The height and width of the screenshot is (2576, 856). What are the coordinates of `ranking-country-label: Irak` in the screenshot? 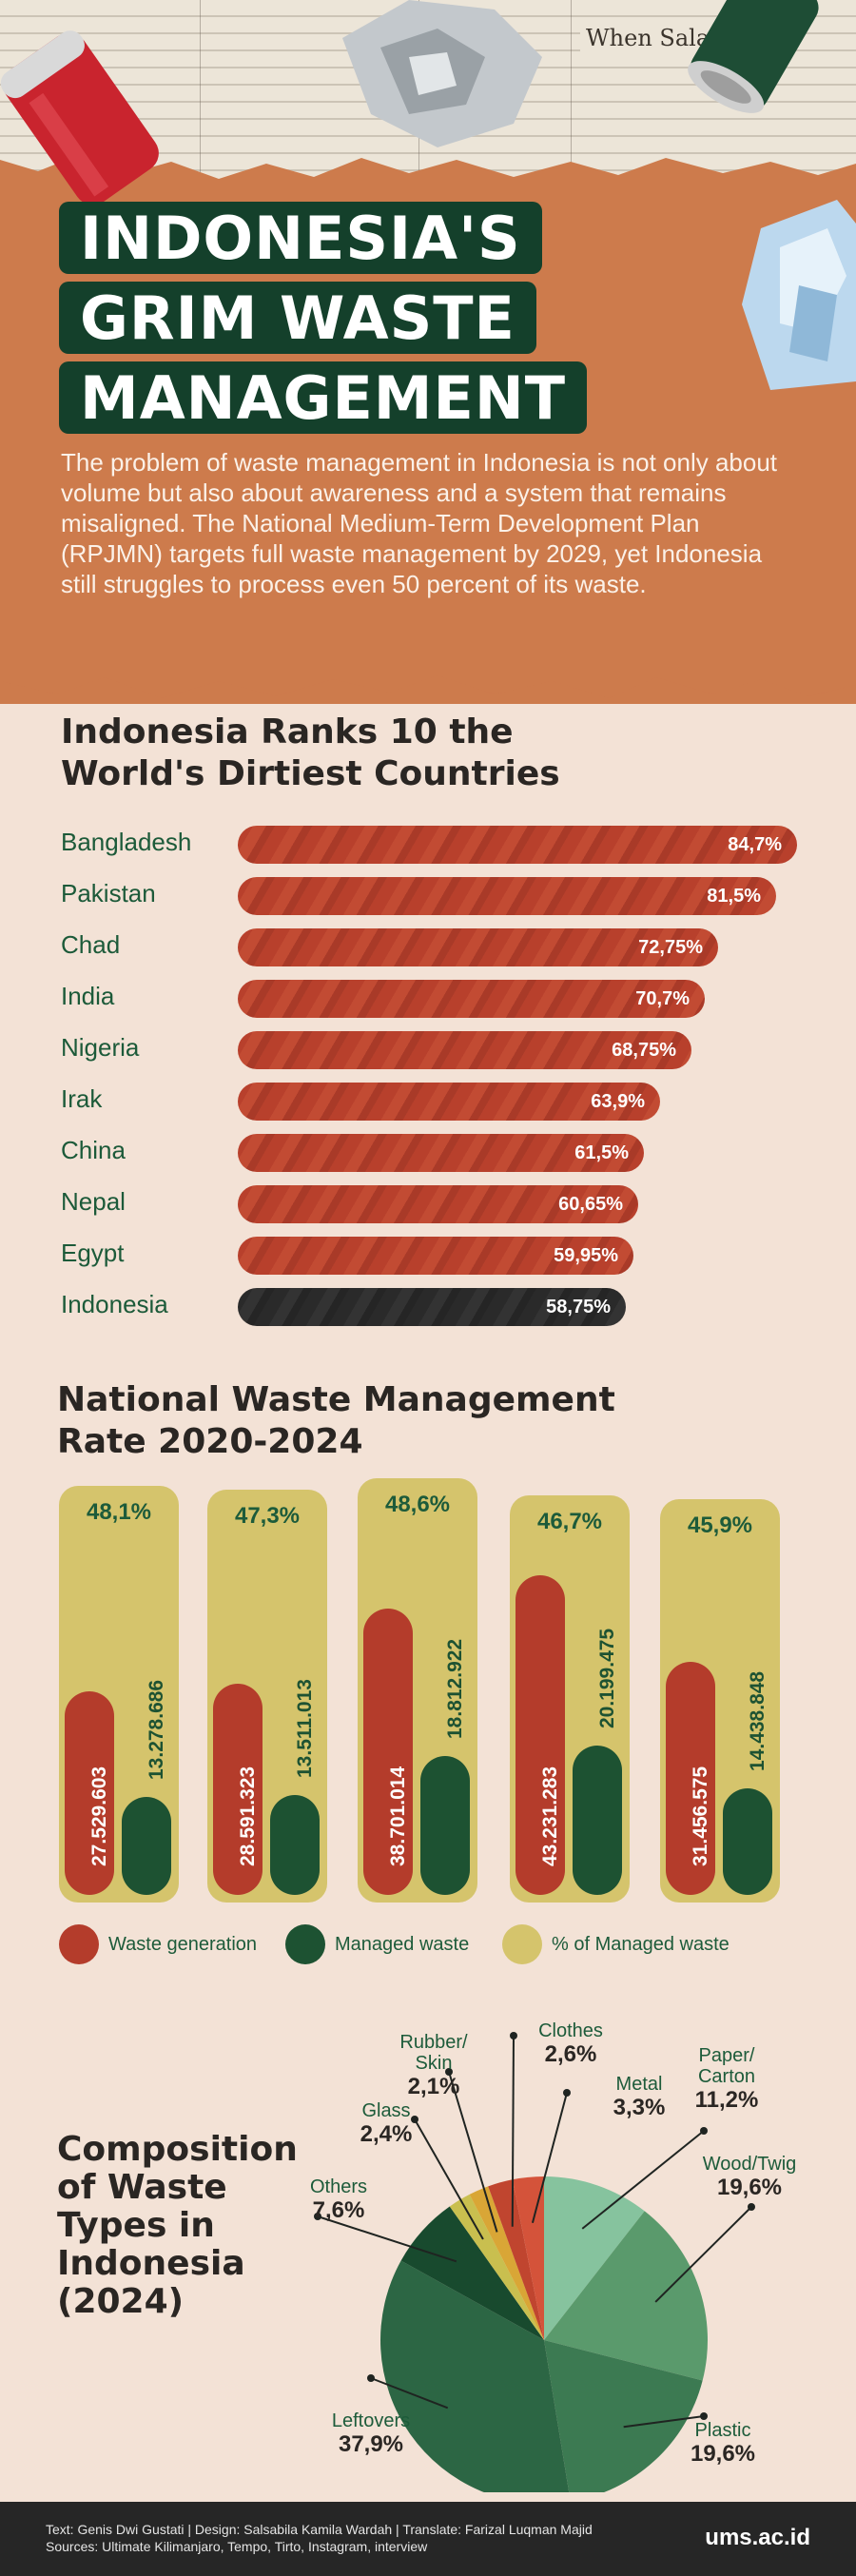 It's located at (82, 1099).